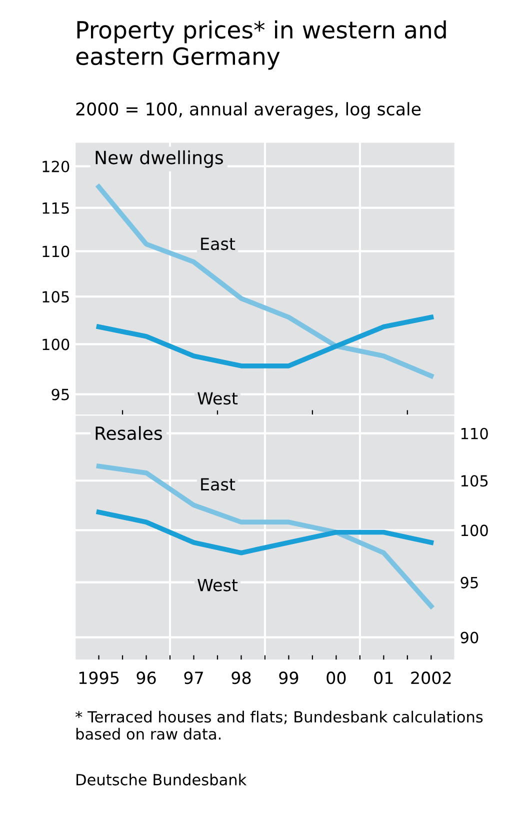 Image resolution: width=514 pixels, height=817 pixels. Describe the element at coordinates (56, 166) in the screenshot. I see `y-tick-label: 120` at that location.